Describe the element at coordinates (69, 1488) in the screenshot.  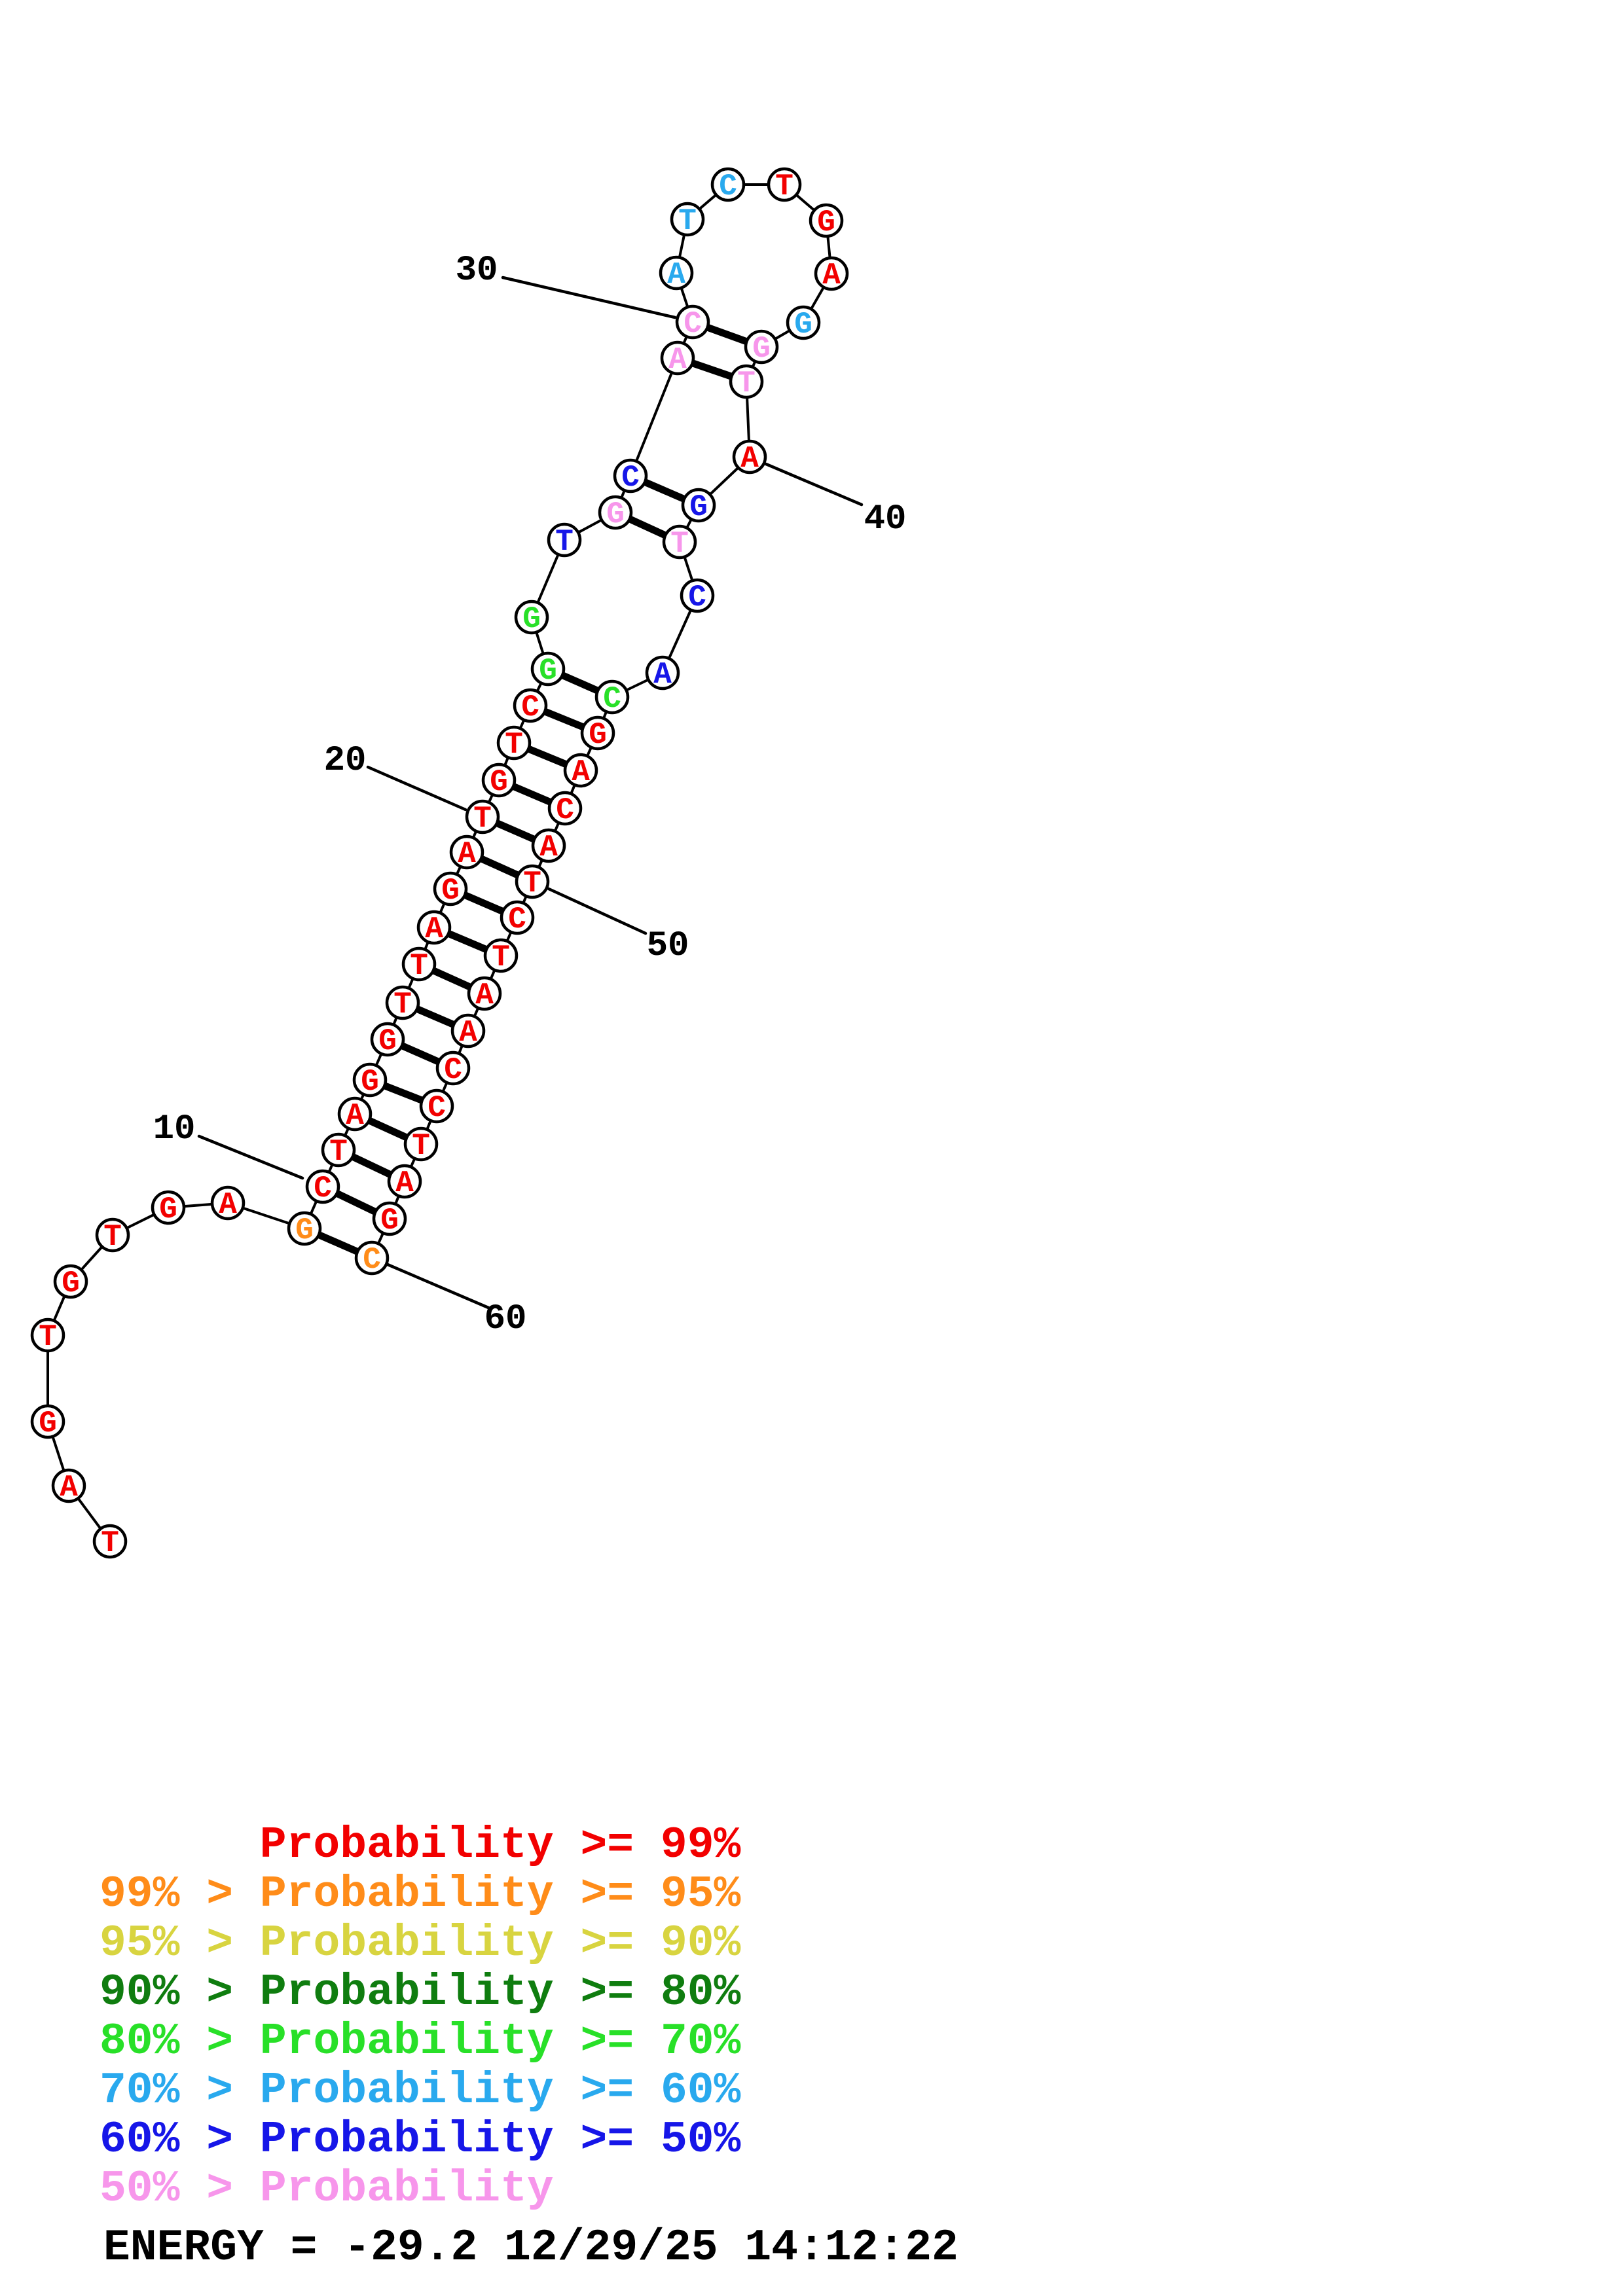
I see `nucleotide-base-2: A` at that location.